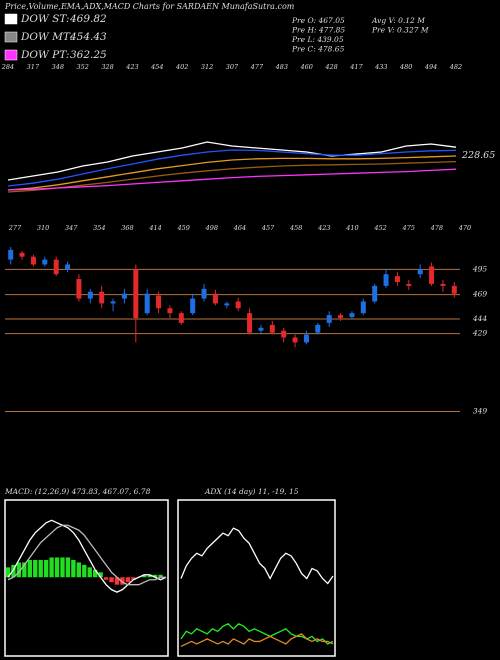 The height and width of the screenshot is (660, 500). I want to click on top-label: 348, so click(58, 67).